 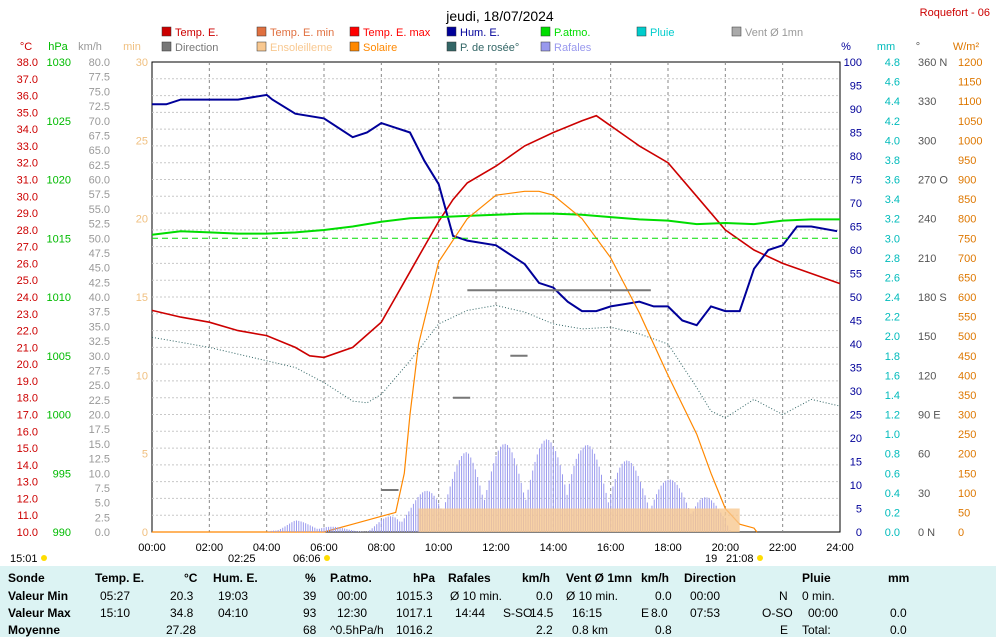 What do you see at coordinates (927, 376) in the screenshot?
I see `dir-axis-tick: 120` at bounding box center [927, 376].